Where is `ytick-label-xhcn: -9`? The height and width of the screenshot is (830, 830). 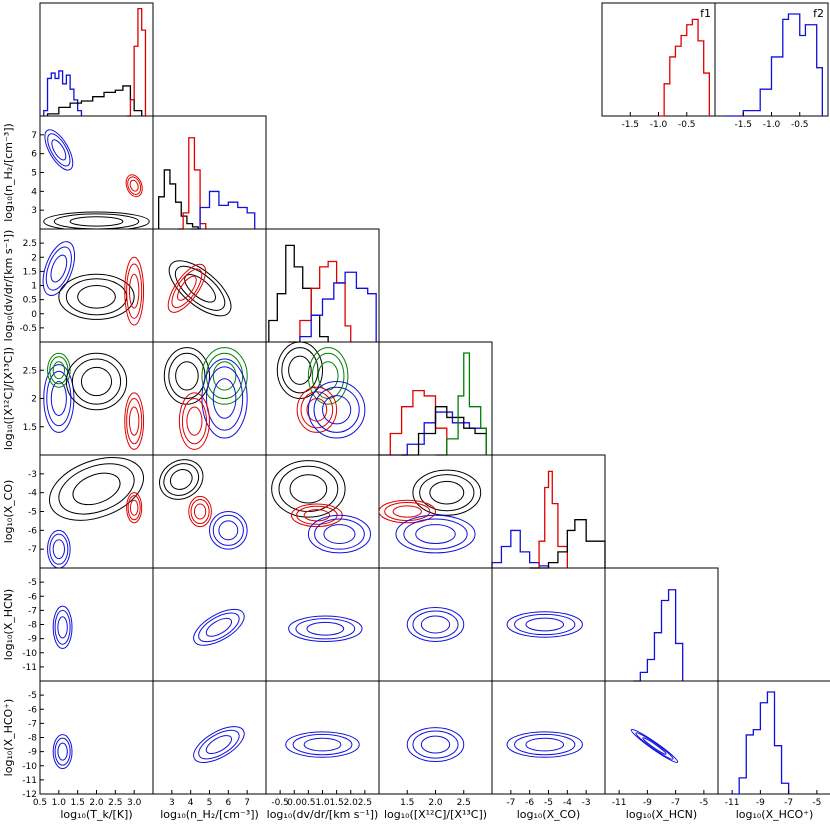 ytick-label-xhcn: -9 is located at coordinates (32, 640).